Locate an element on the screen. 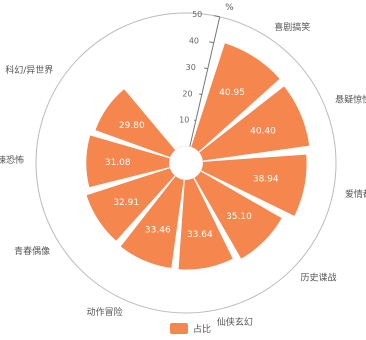 This screenshot has width=366, height=340. radial-axis-line is located at coordinates (205, 81).